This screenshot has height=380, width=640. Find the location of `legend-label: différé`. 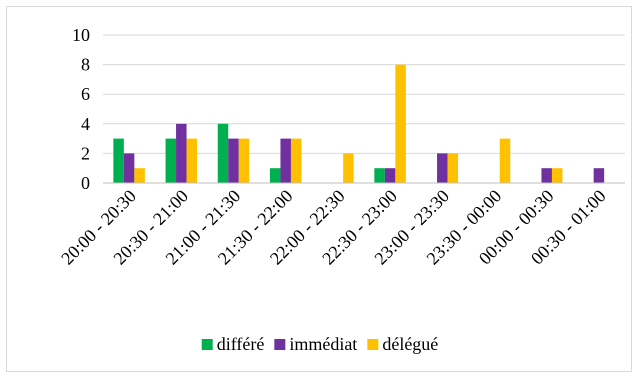

legend-label: différé is located at coordinates (241, 344).